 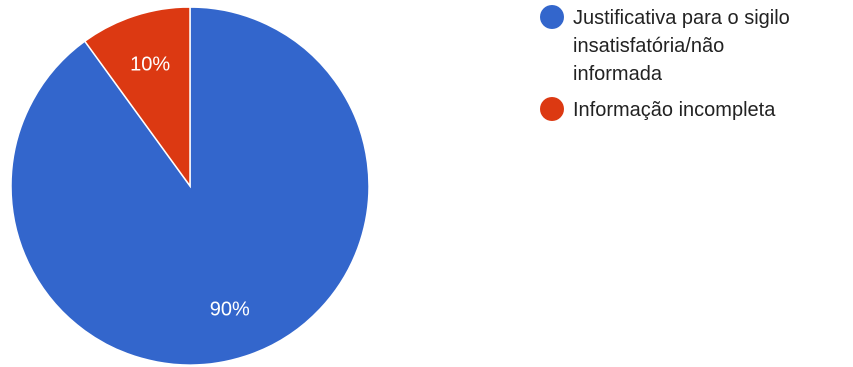 I want to click on slice-label-0: 90%, so click(x=230, y=310).